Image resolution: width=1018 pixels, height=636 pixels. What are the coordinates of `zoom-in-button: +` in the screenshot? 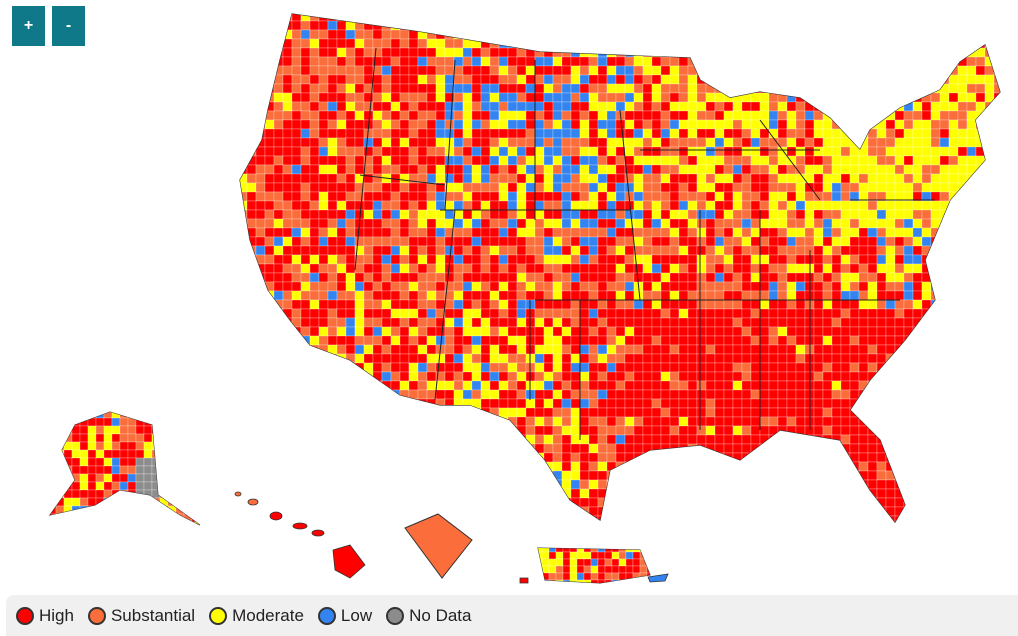 It's located at (28, 26).